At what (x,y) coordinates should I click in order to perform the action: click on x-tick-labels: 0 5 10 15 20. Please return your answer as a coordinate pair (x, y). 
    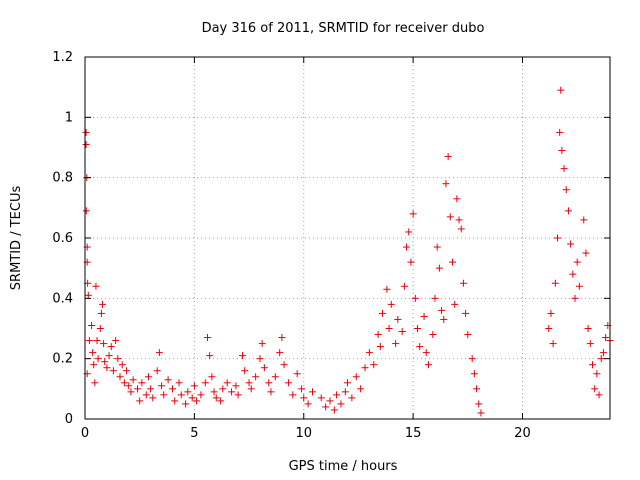
    Looking at the image, I should click on (306, 433).